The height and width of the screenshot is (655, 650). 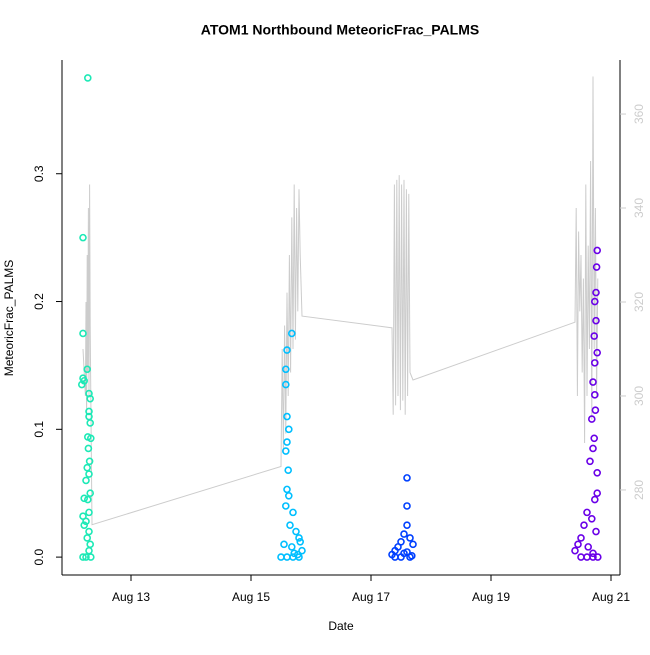 I want to click on y2-tick-label: 320, so click(x=639, y=302).